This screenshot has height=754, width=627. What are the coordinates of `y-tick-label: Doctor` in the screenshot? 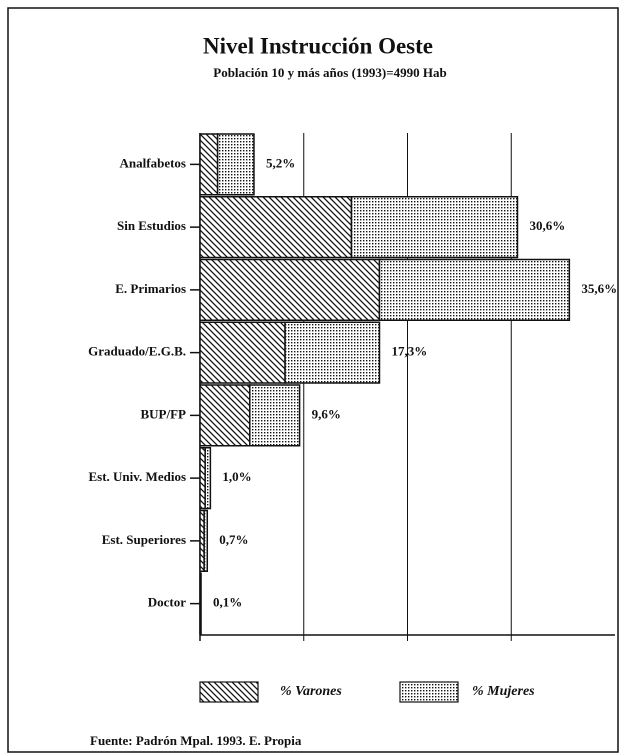 It's located at (167, 602).